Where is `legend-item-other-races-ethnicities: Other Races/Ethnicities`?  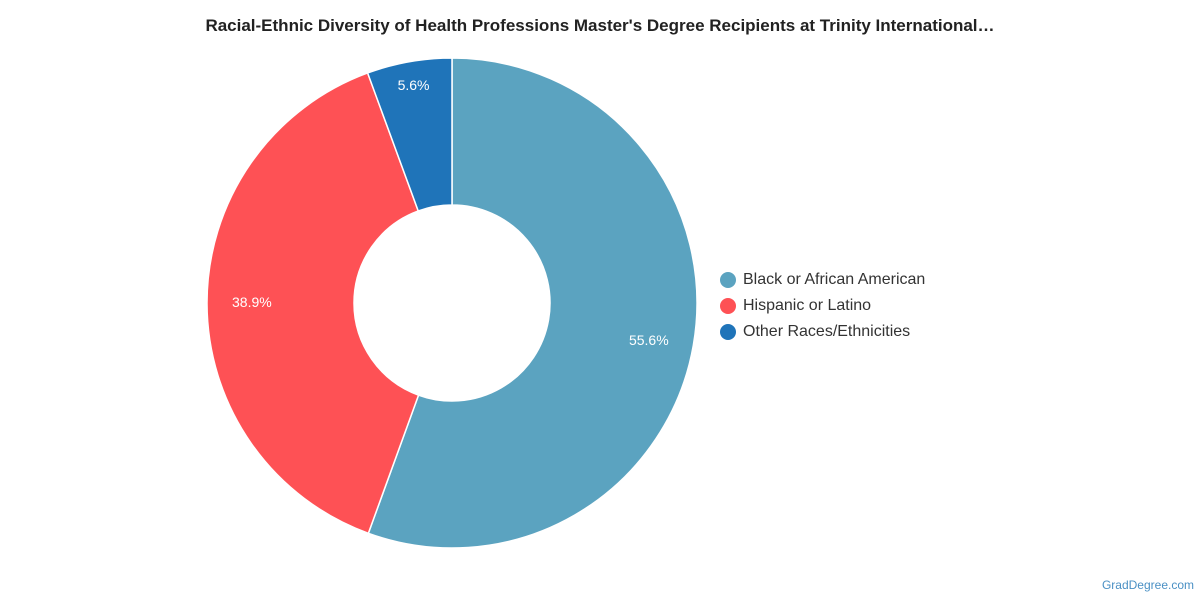
legend-item-other-races-ethnicities: Other Races/Ethnicities is located at coordinates (822, 332).